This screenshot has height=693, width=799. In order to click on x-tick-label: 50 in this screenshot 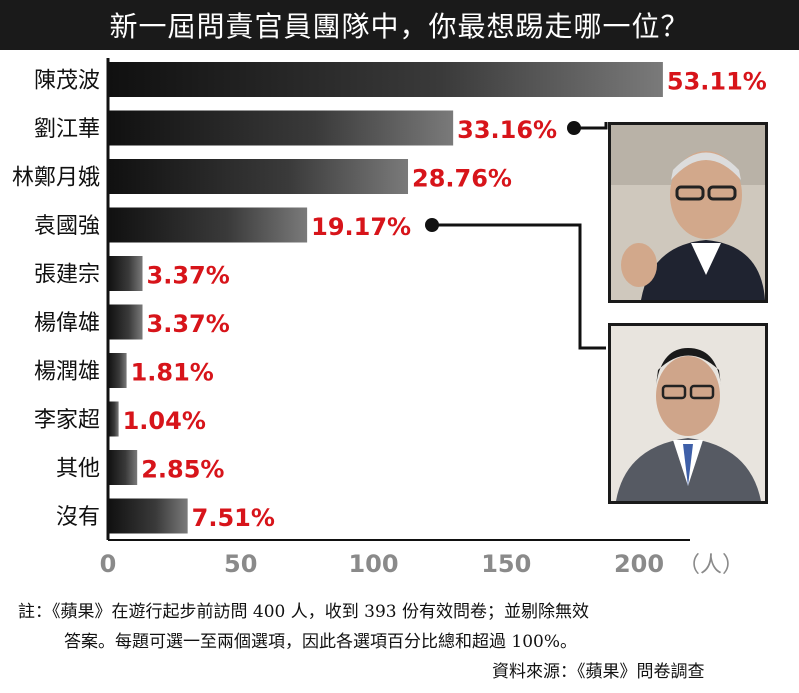, I will do `click(240, 564)`.